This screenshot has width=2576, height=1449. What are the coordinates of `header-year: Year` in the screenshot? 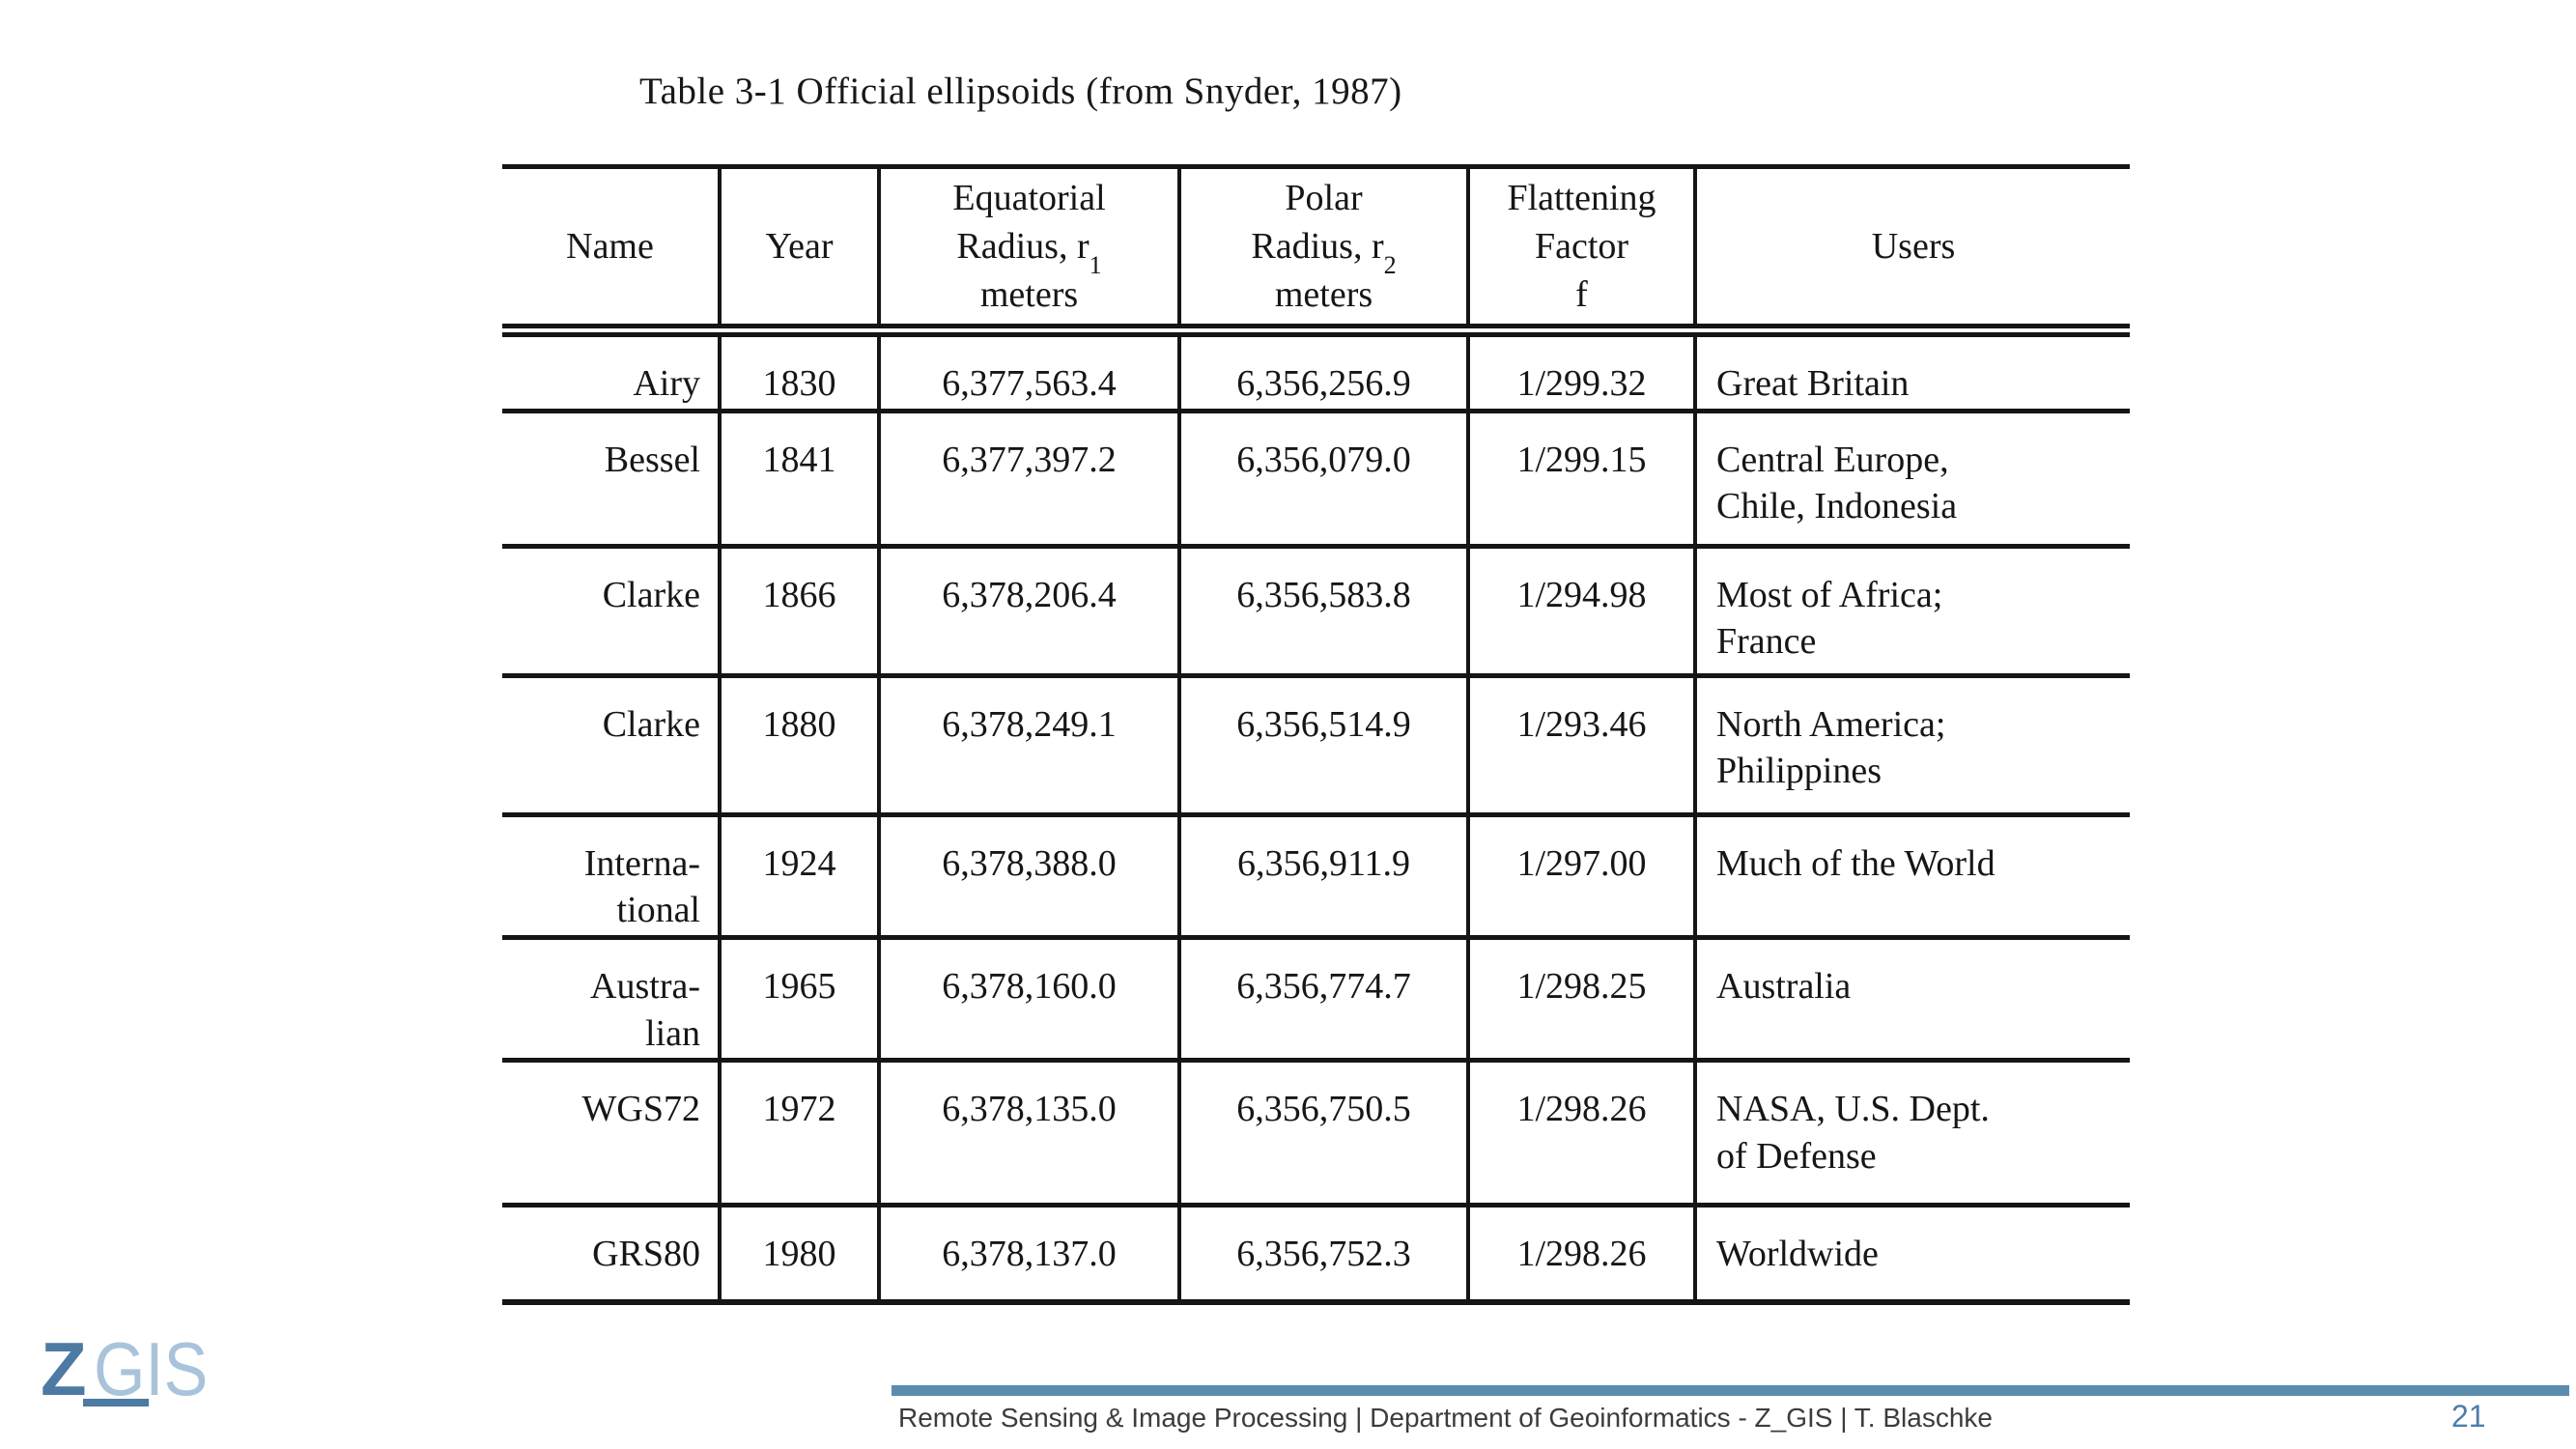 It's located at (800, 250).